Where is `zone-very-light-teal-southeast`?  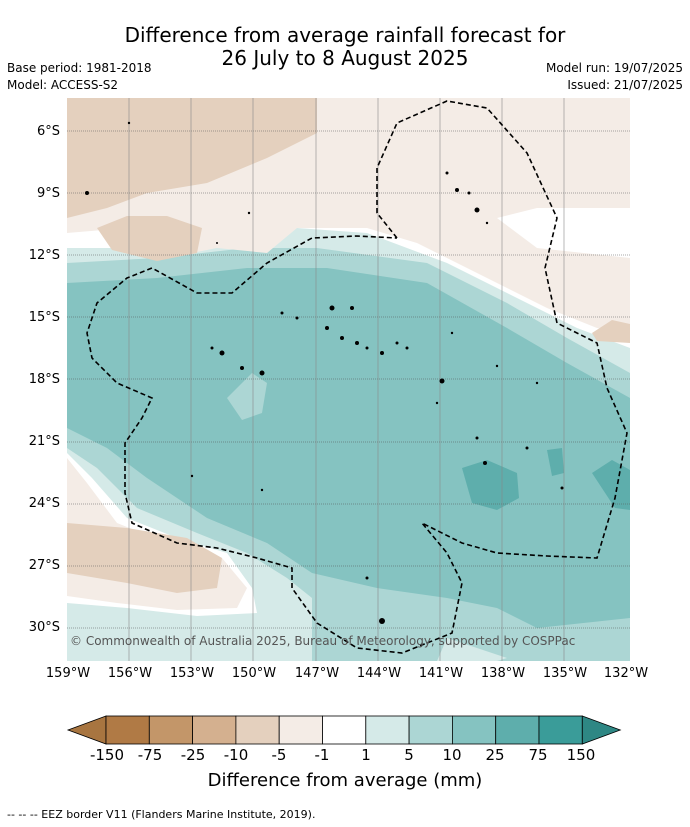 zone-very-light-teal-southeast is located at coordinates (472, 649).